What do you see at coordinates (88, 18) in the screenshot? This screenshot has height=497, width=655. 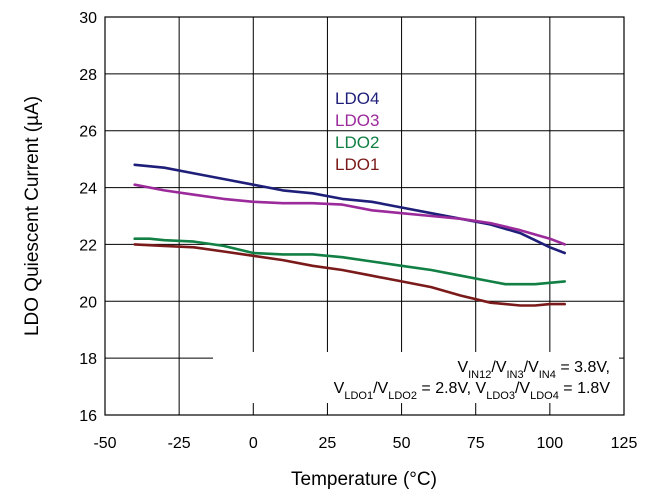 I see `y-tick-label: 30` at bounding box center [88, 18].